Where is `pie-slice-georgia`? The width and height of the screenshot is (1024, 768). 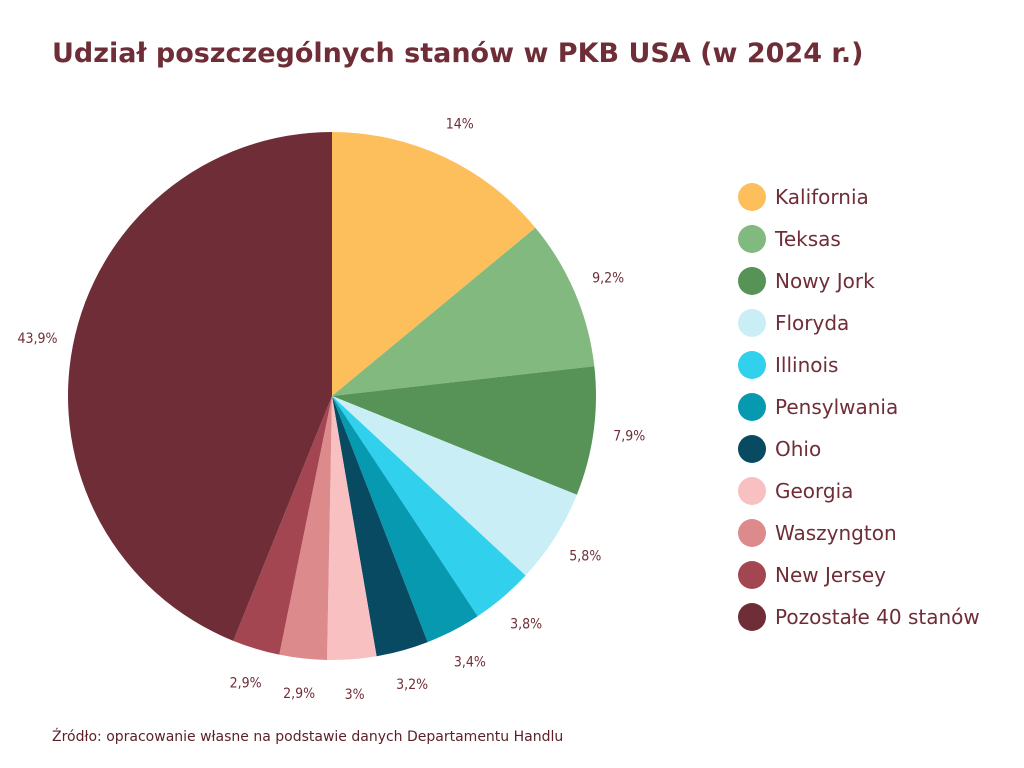 pie-slice-georgia is located at coordinates (352, 528).